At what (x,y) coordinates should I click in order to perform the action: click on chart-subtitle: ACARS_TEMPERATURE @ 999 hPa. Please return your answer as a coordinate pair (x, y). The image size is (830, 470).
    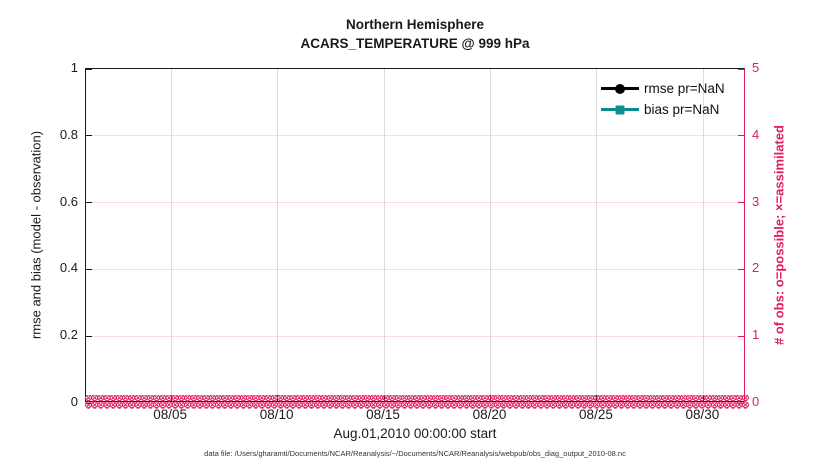
    Looking at the image, I should click on (415, 43).